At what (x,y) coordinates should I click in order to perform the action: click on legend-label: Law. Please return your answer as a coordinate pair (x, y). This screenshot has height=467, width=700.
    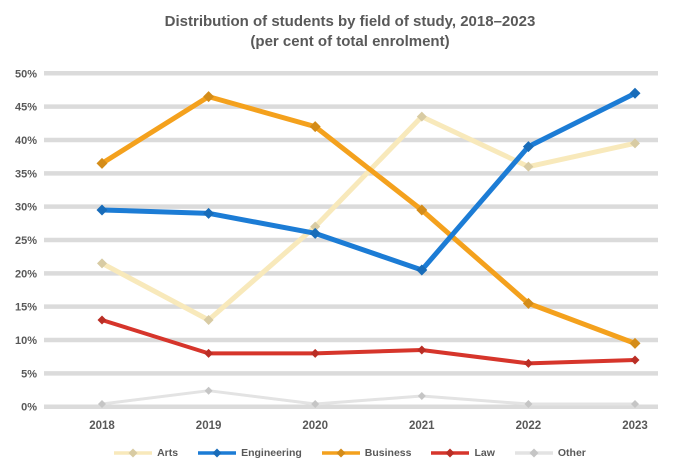
    Looking at the image, I should click on (484, 453).